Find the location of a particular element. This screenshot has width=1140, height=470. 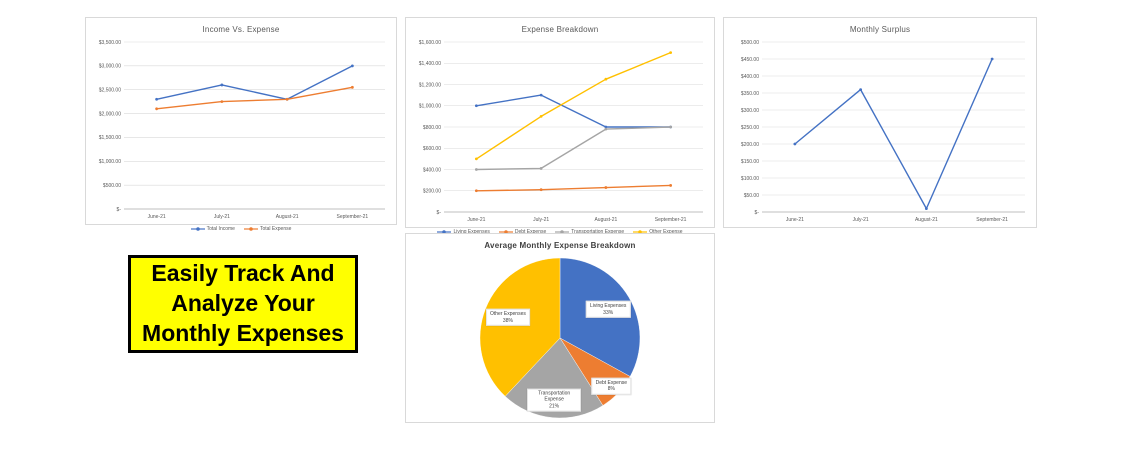

svg-text: $450.00 is located at coordinates (750, 60).